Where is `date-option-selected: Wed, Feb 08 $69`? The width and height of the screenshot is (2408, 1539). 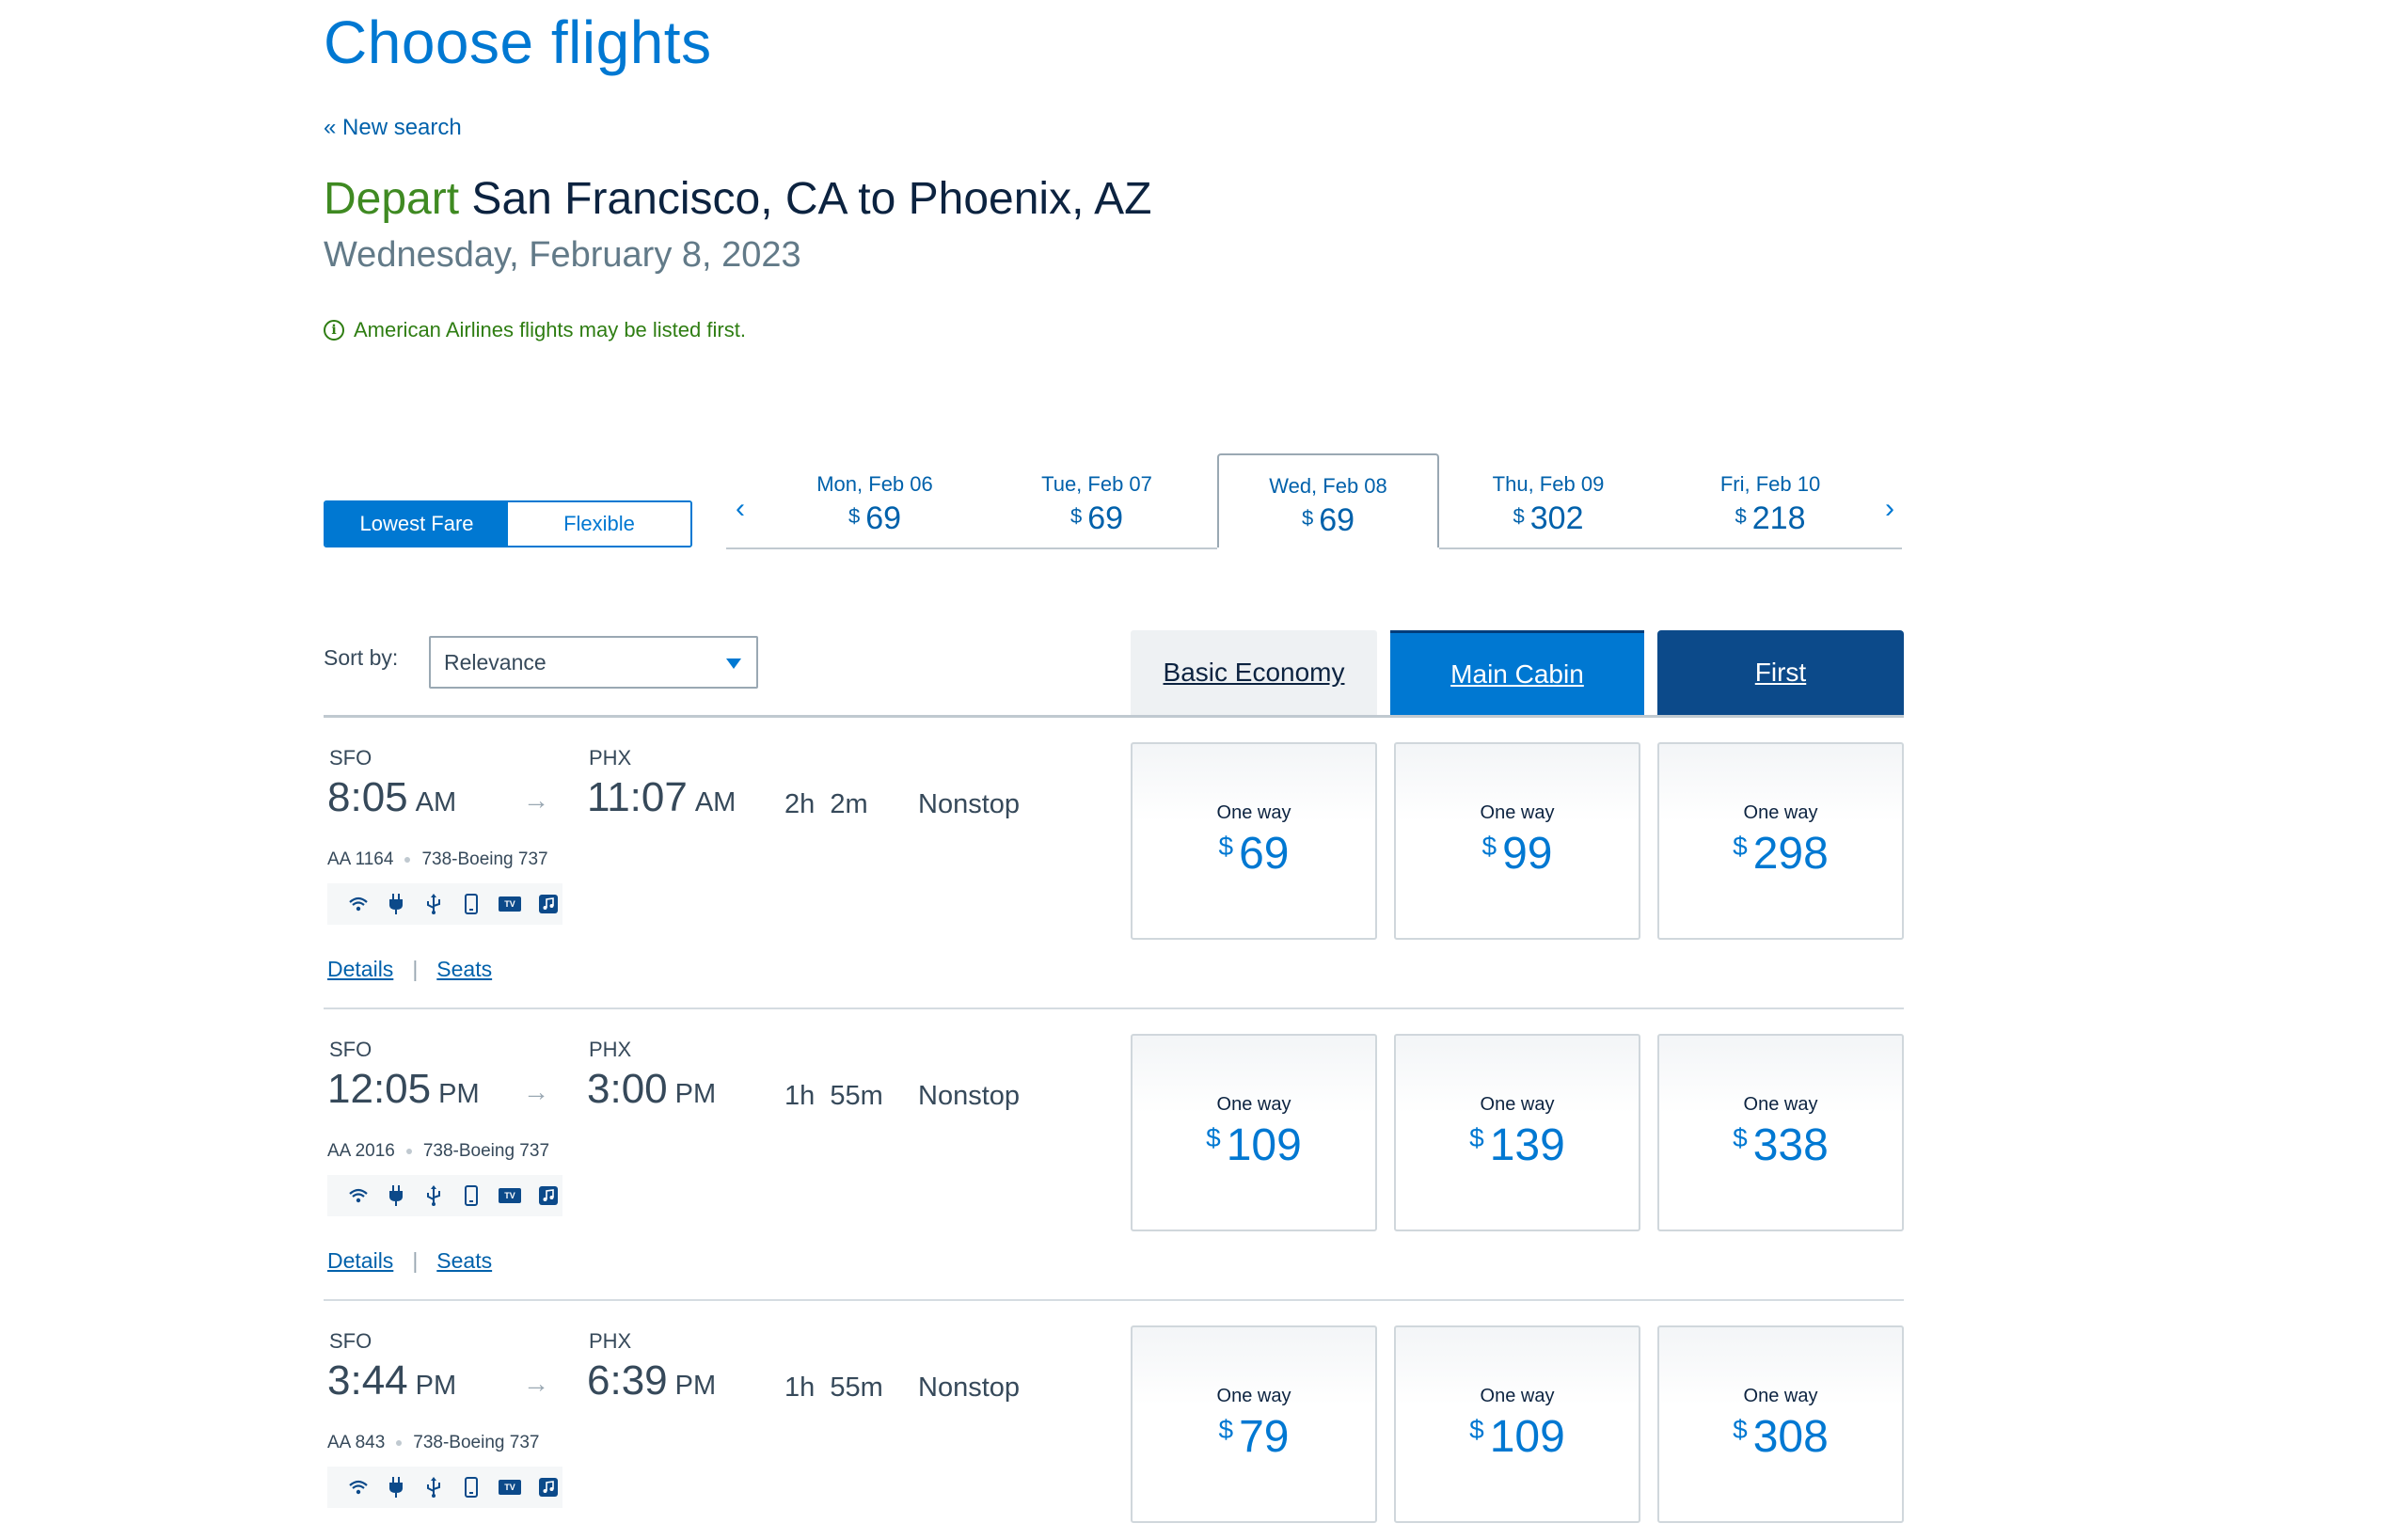 date-option-selected: Wed, Feb 08 $69 is located at coordinates (1328, 502).